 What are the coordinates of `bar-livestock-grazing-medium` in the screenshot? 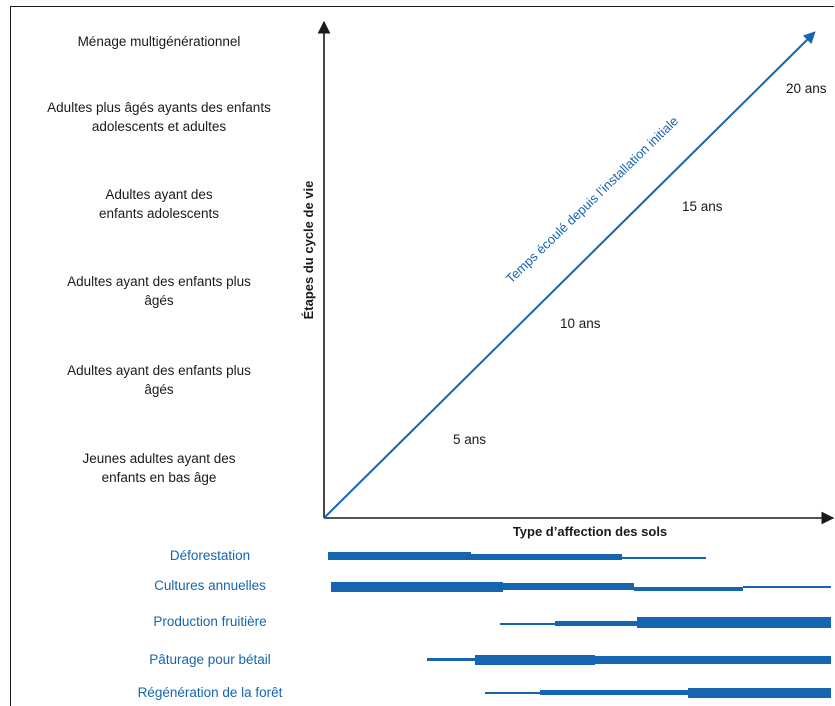 It's located at (713, 660).